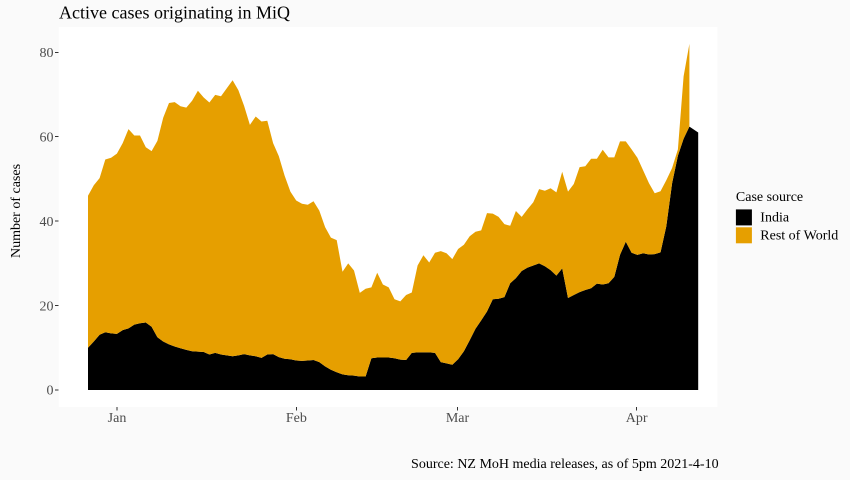  Describe the element at coordinates (637, 418) in the screenshot. I see `svg-text: Apr` at that location.